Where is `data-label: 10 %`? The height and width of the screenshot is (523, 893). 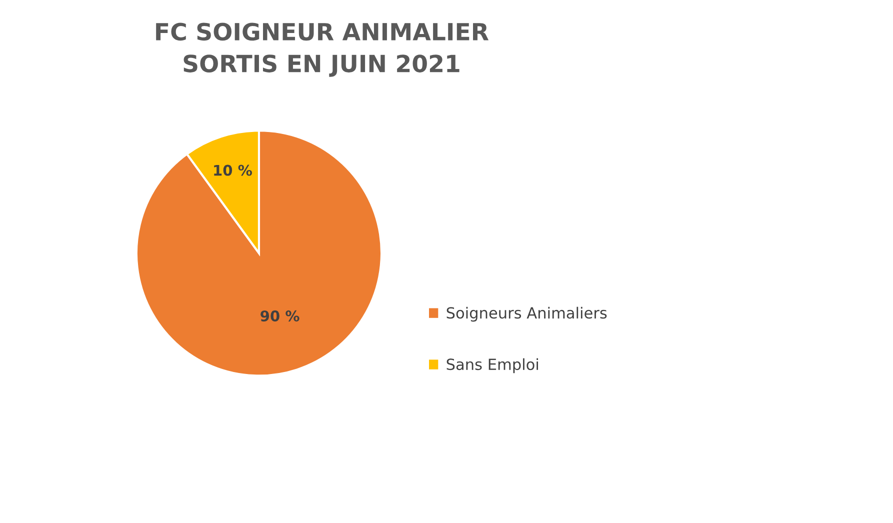 data-label: 10 % is located at coordinates (233, 170).